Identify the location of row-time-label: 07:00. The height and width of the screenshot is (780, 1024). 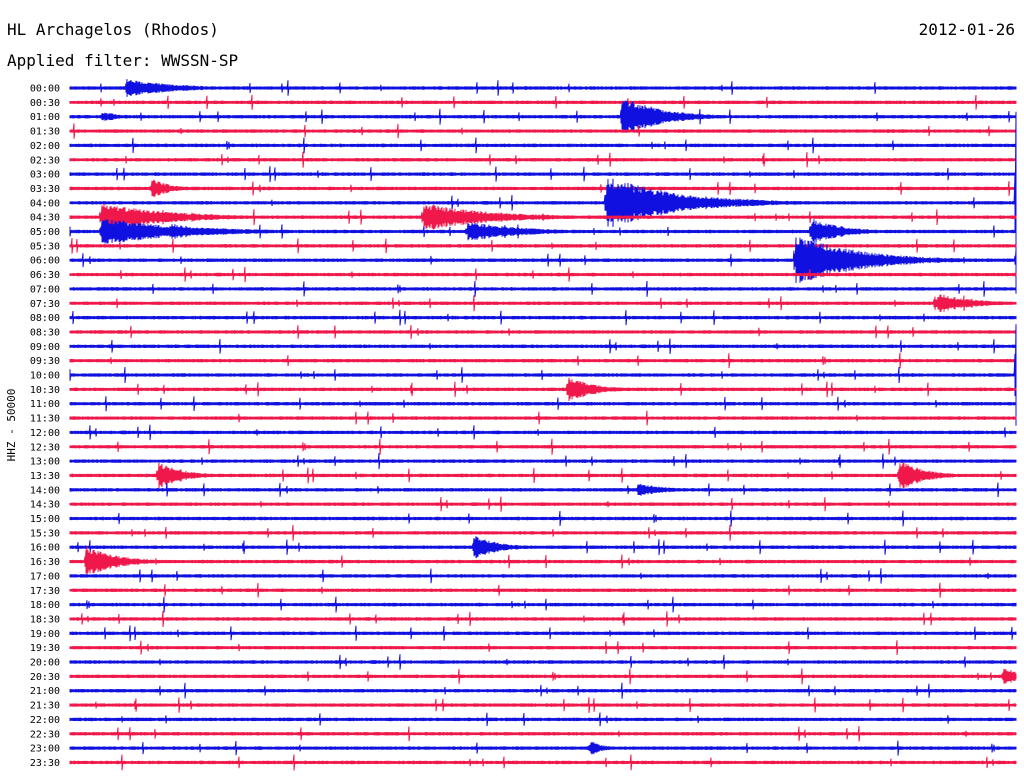
(45, 289).